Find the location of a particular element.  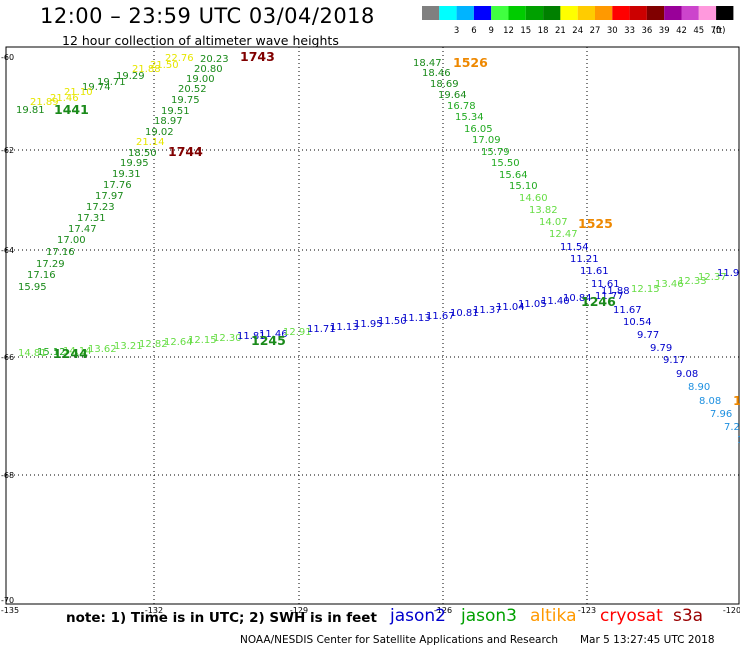

swh-label: 10.81 is located at coordinates (464, 313).